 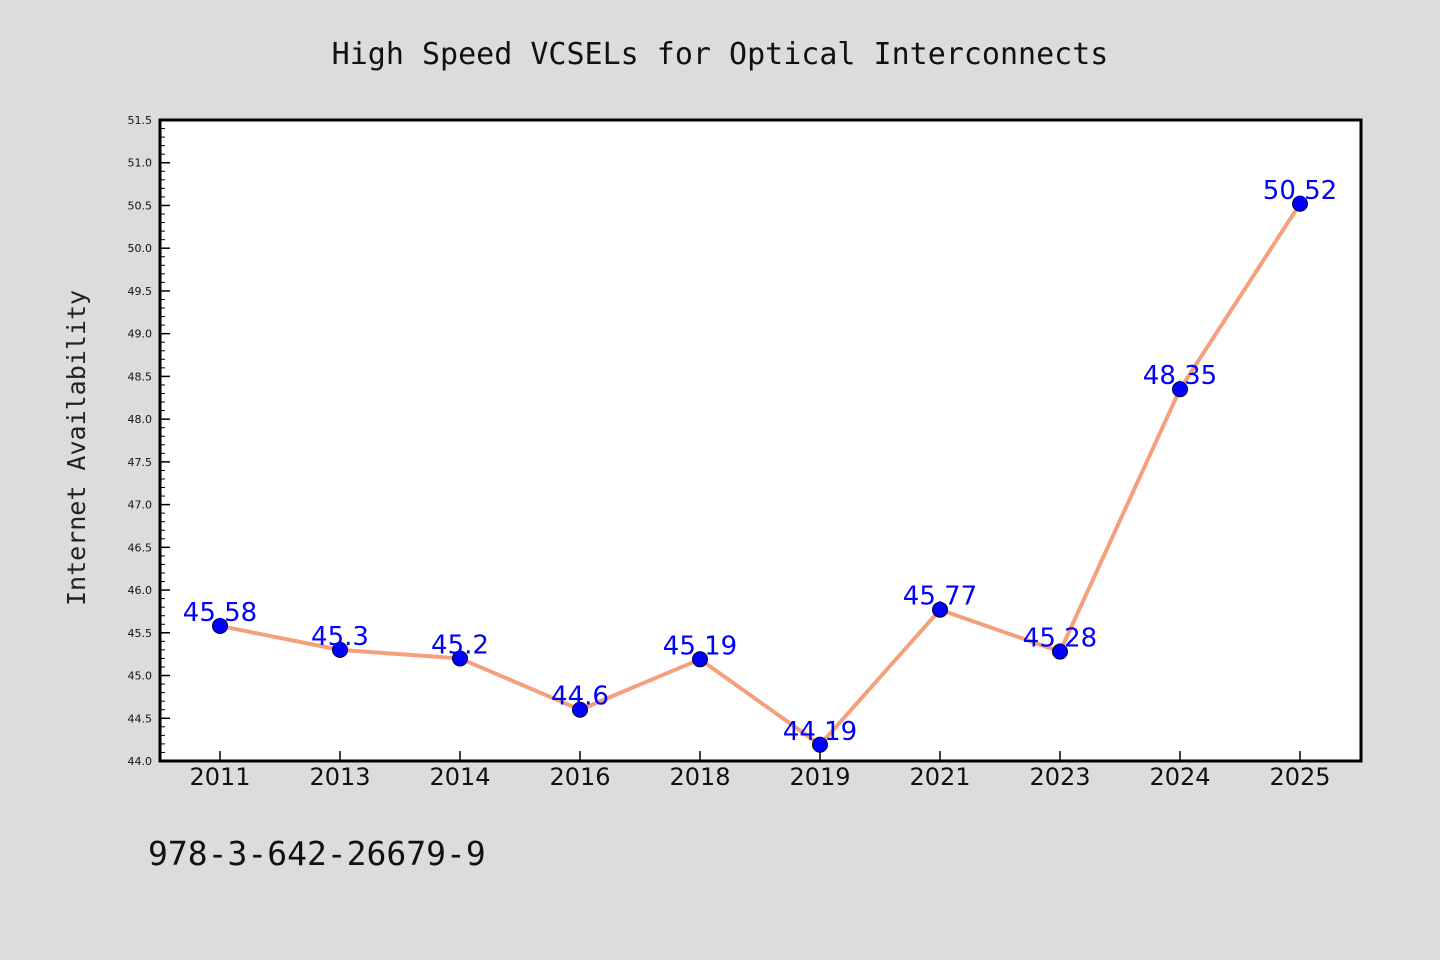 I want to click on y-tick-label: 51.5, so click(x=140, y=120).